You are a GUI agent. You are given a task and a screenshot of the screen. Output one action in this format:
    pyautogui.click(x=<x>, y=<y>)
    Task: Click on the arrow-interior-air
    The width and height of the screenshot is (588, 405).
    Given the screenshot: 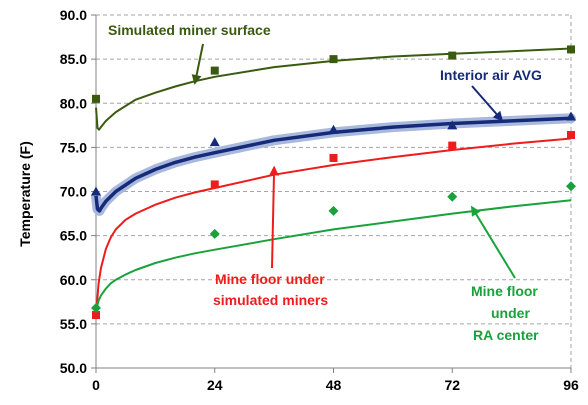 What is the action you would take?
    pyautogui.click(x=487, y=103)
    